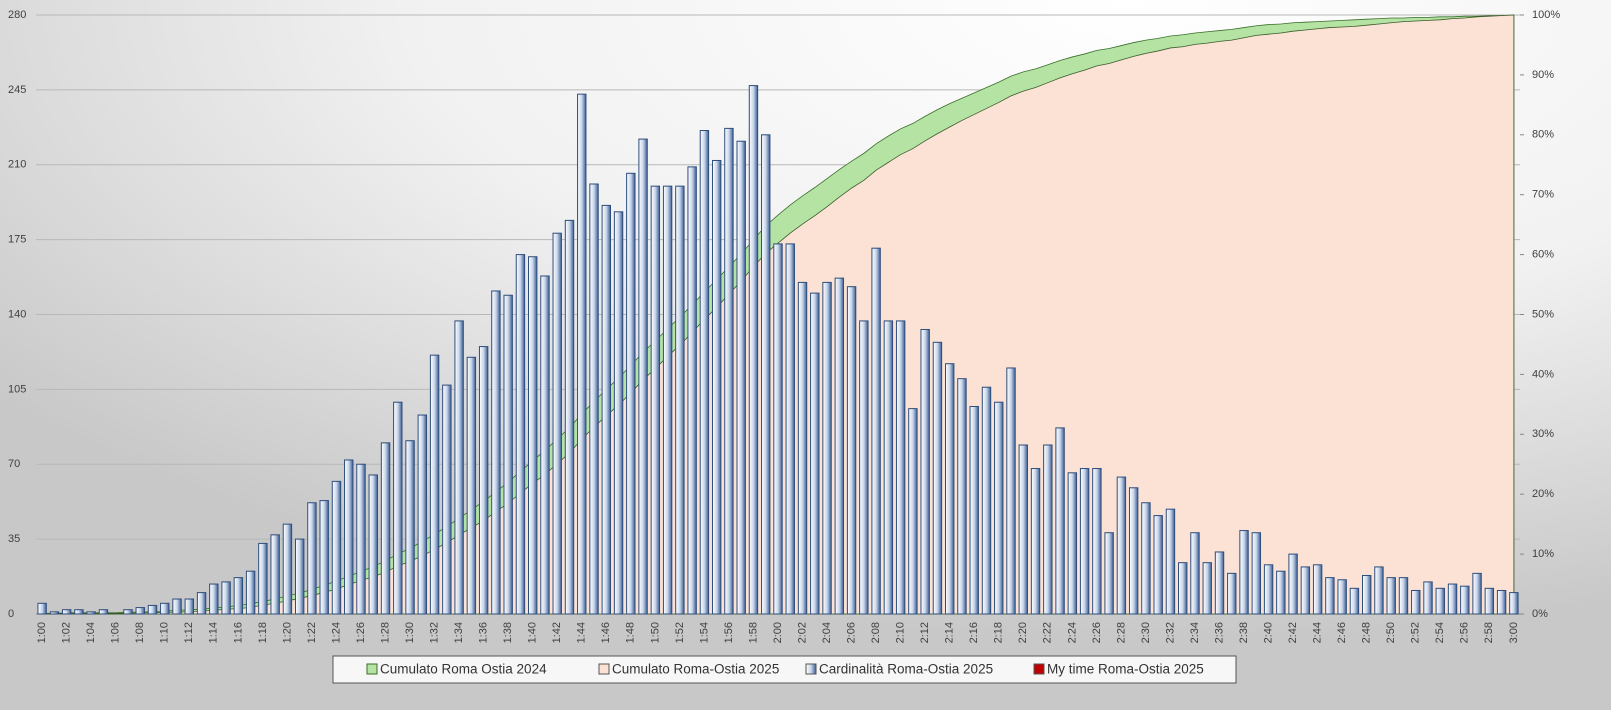 The image size is (1611, 710). What do you see at coordinates (827, 632) in the screenshot?
I see `x-tick-label: 2:04` at bounding box center [827, 632].